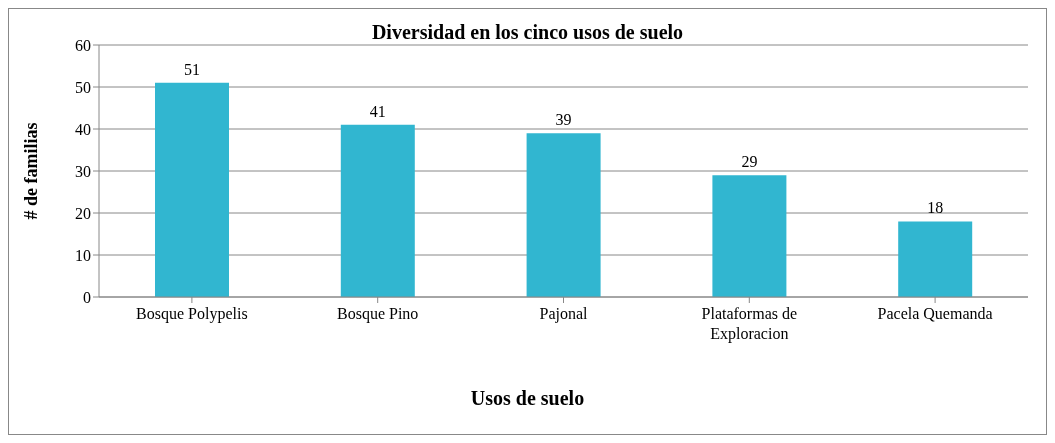  Describe the element at coordinates (83, 45) in the screenshot. I see `y-tick-label: 60` at that location.